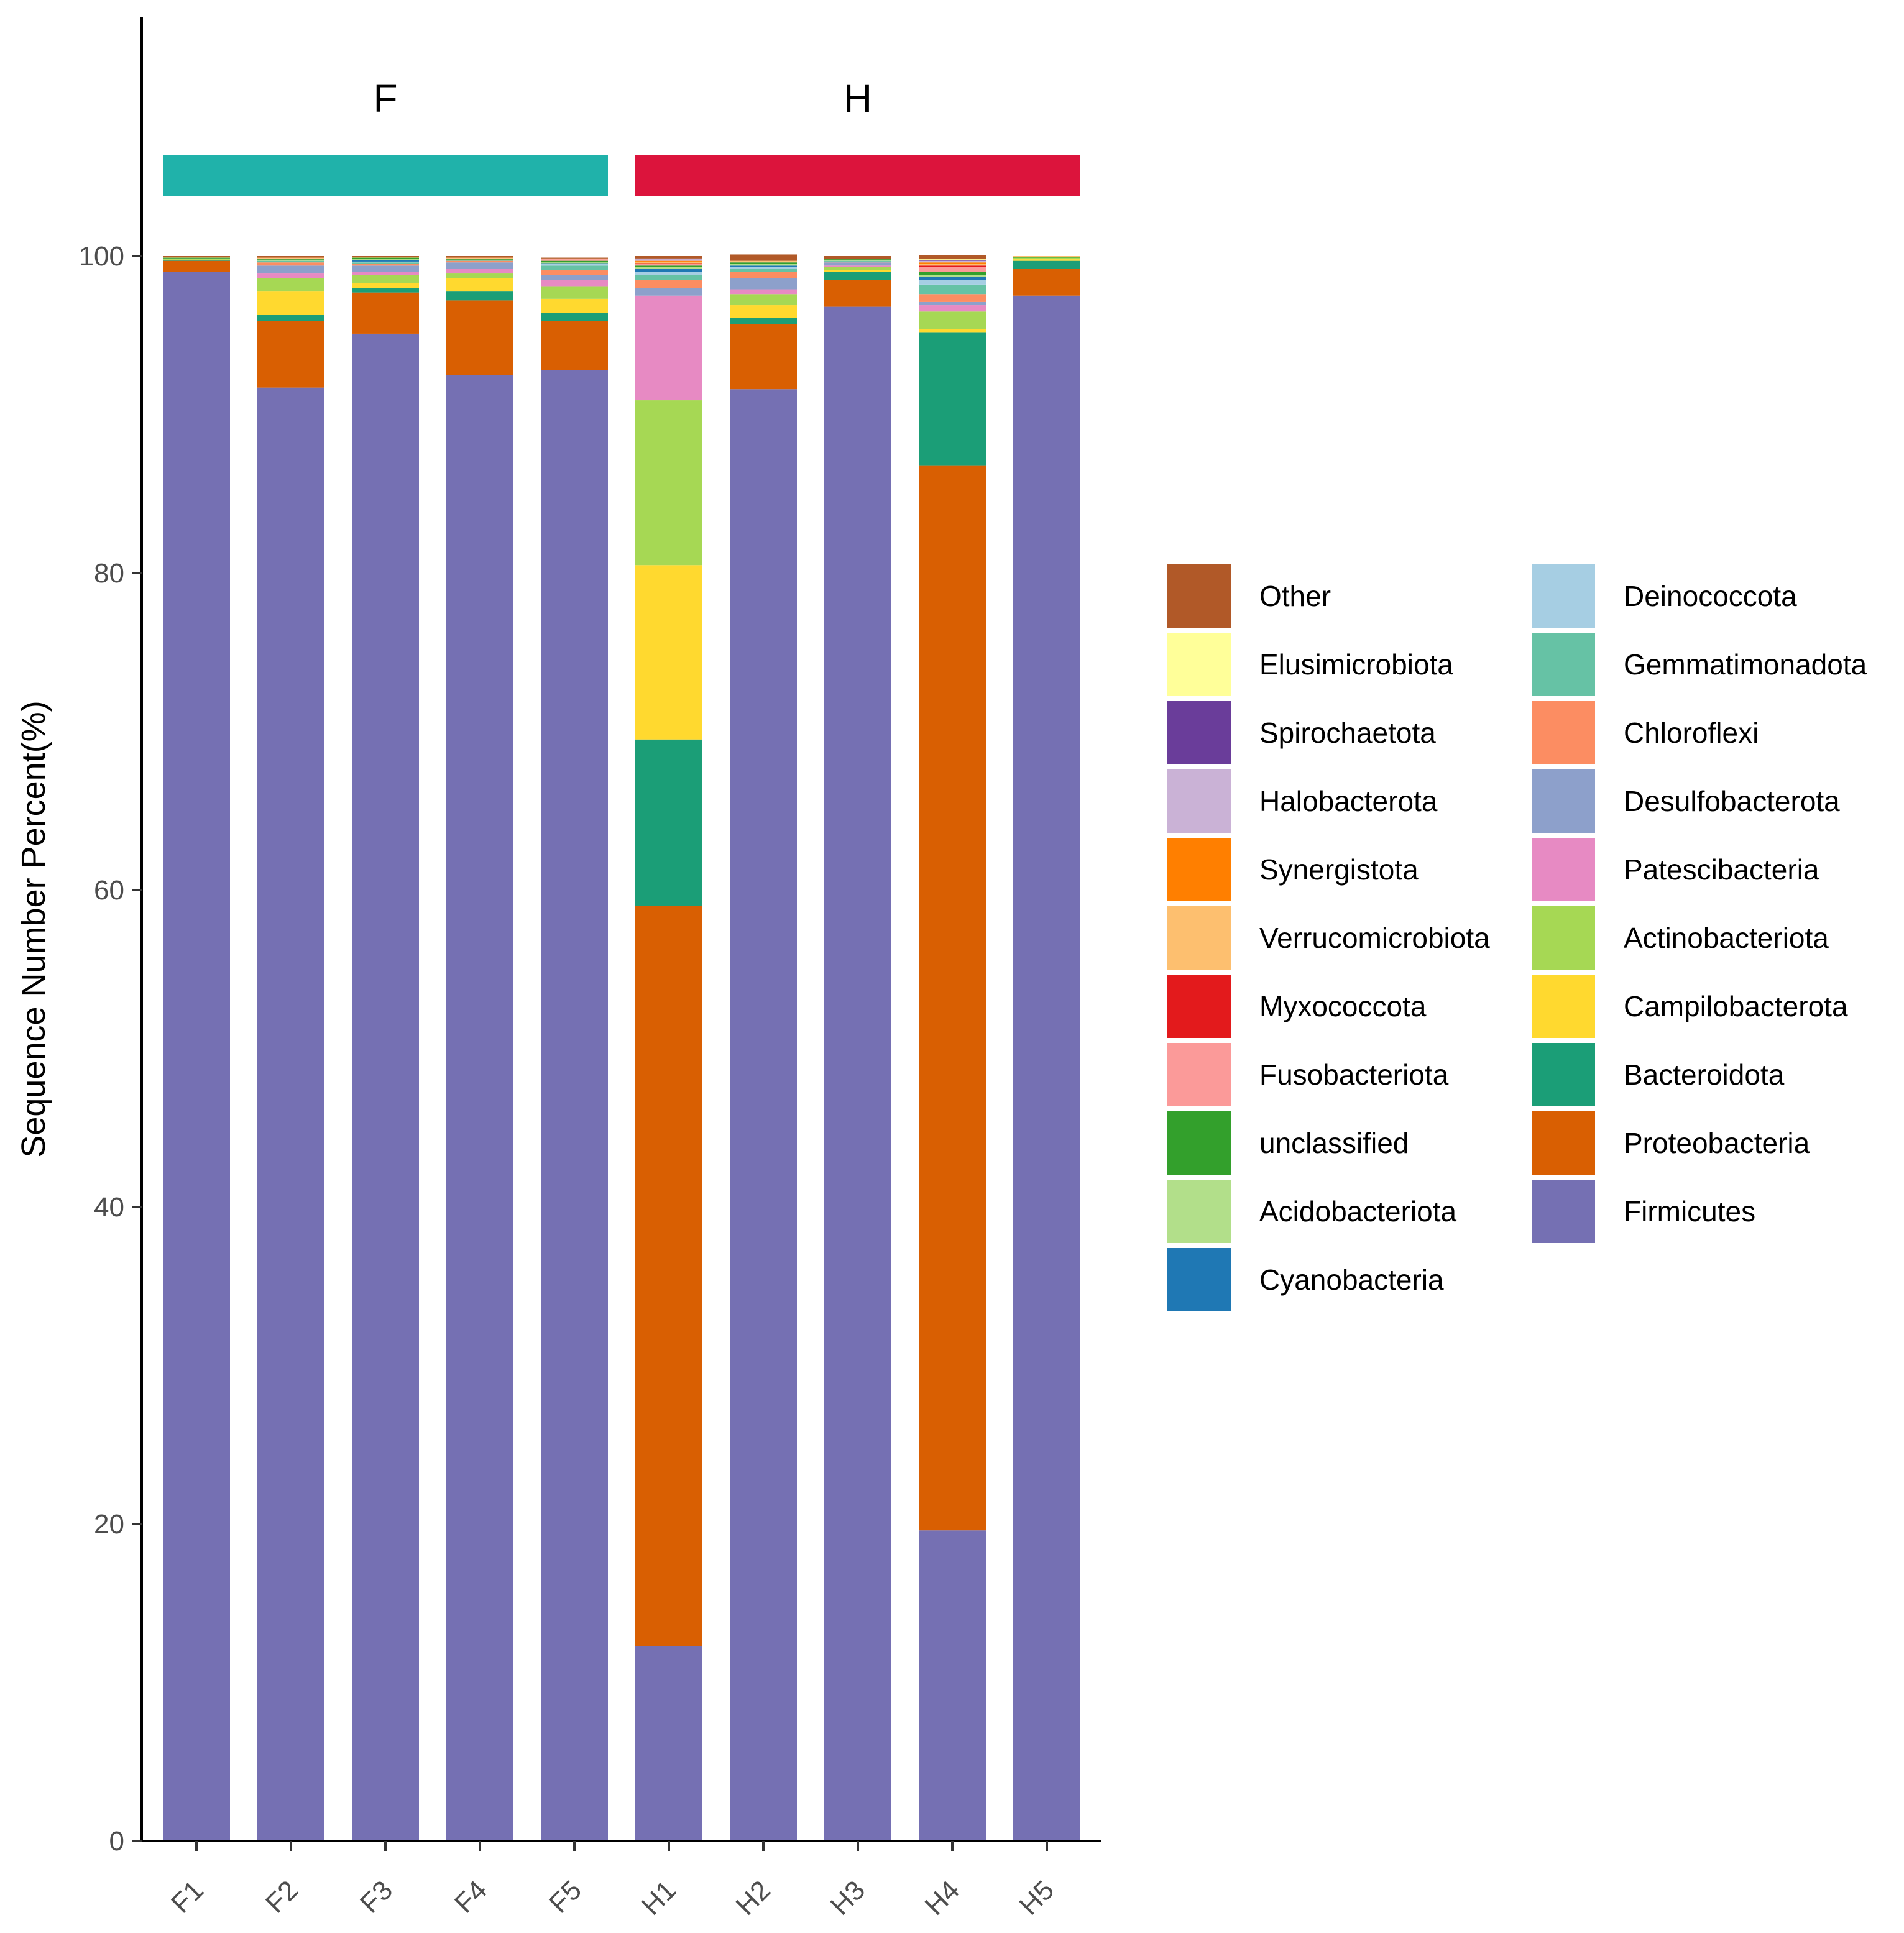 Image resolution: width=1904 pixels, height=1933 pixels. I want to click on legend-item-campilobacterota: Campilobacterota, so click(1690, 1007).